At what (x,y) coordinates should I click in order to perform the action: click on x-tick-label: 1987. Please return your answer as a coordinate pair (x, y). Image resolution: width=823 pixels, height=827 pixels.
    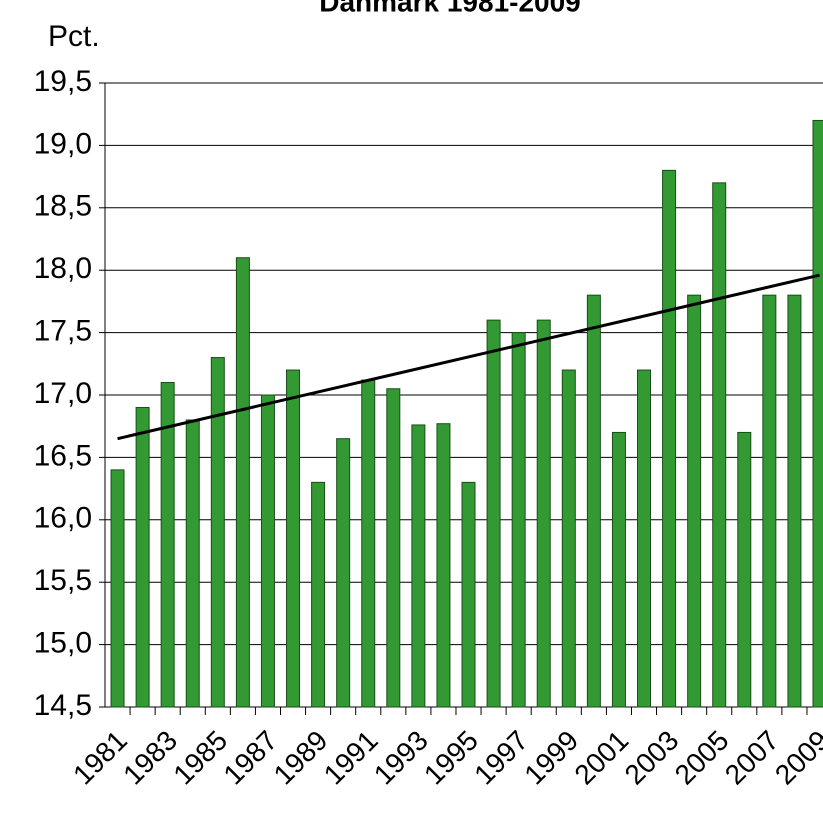
    Looking at the image, I should click on (250, 758).